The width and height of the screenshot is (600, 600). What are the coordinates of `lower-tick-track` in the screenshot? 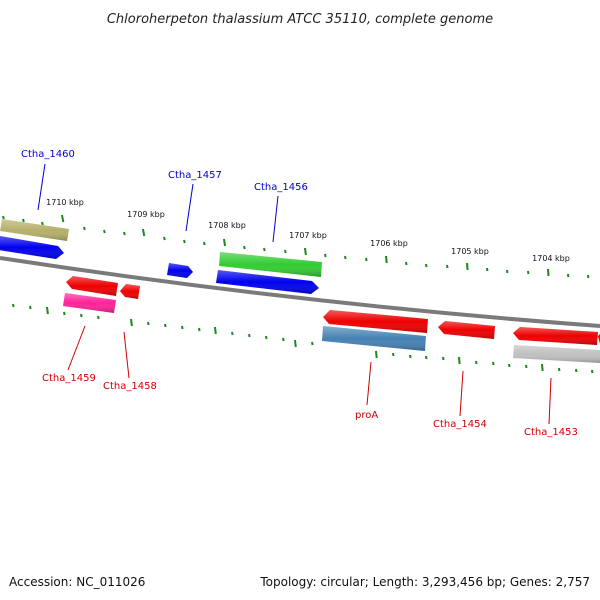 It's located at (303, 338).